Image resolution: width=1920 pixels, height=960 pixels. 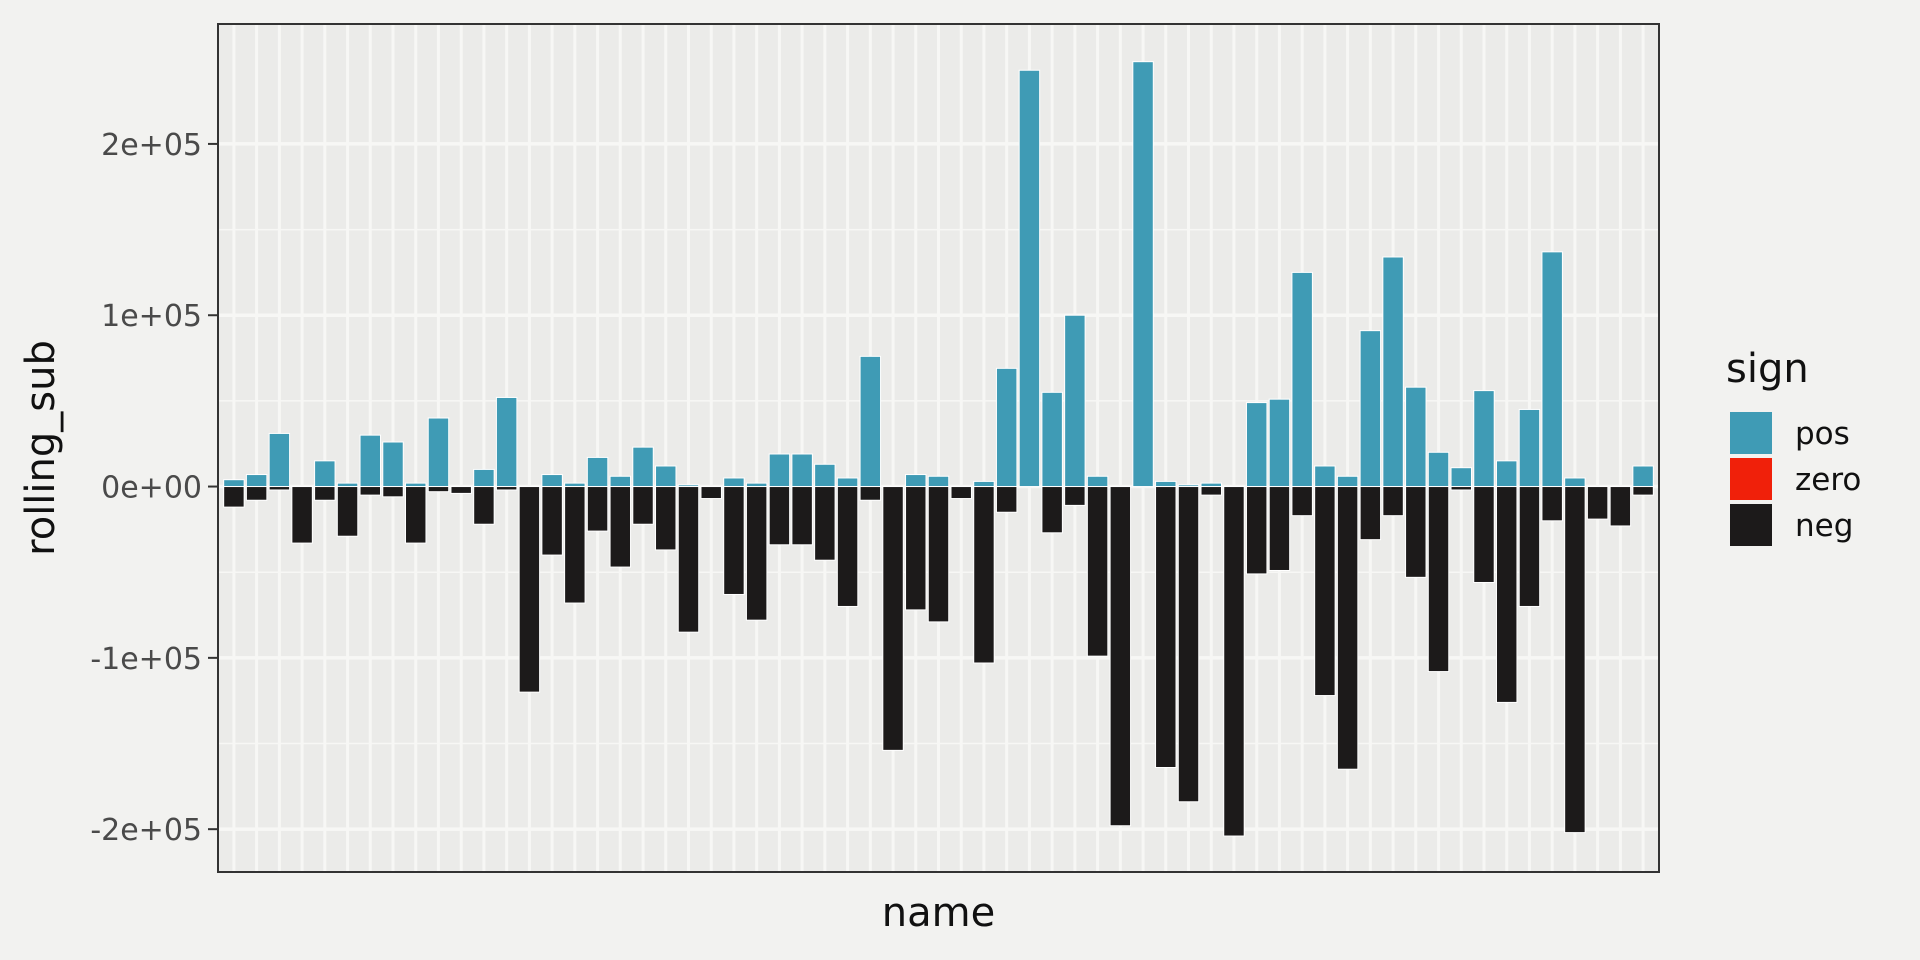 I want to click on legend-key-pos, so click(x=1751, y=433).